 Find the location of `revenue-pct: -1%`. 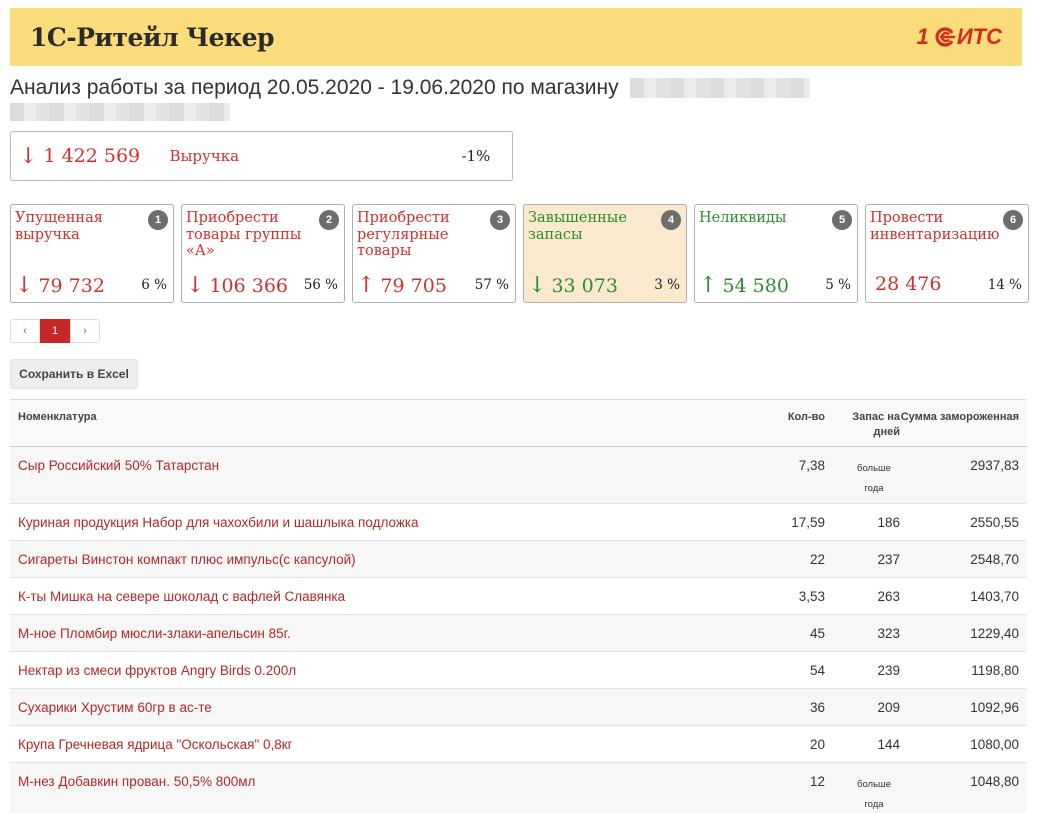

revenue-pct: -1% is located at coordinates (476, 156).